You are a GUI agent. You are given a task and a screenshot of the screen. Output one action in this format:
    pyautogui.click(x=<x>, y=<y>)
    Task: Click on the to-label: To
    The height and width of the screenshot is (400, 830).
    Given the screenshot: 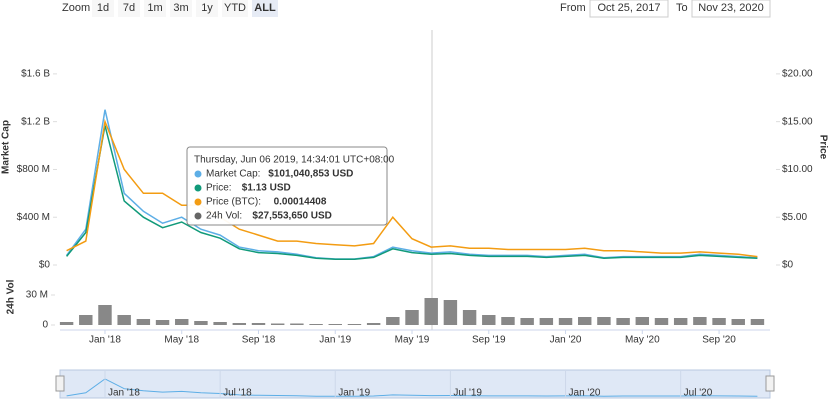 What is the action you would take?
    pyautogui.click(x=682, y=8)
    